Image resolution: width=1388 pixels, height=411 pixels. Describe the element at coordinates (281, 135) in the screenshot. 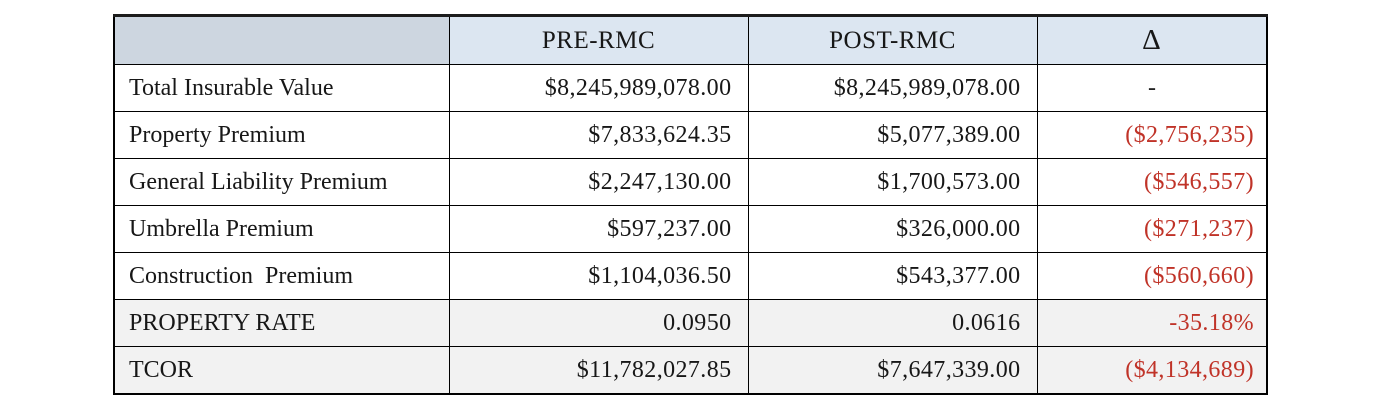

I see `row-label: Property Premium` at that location.